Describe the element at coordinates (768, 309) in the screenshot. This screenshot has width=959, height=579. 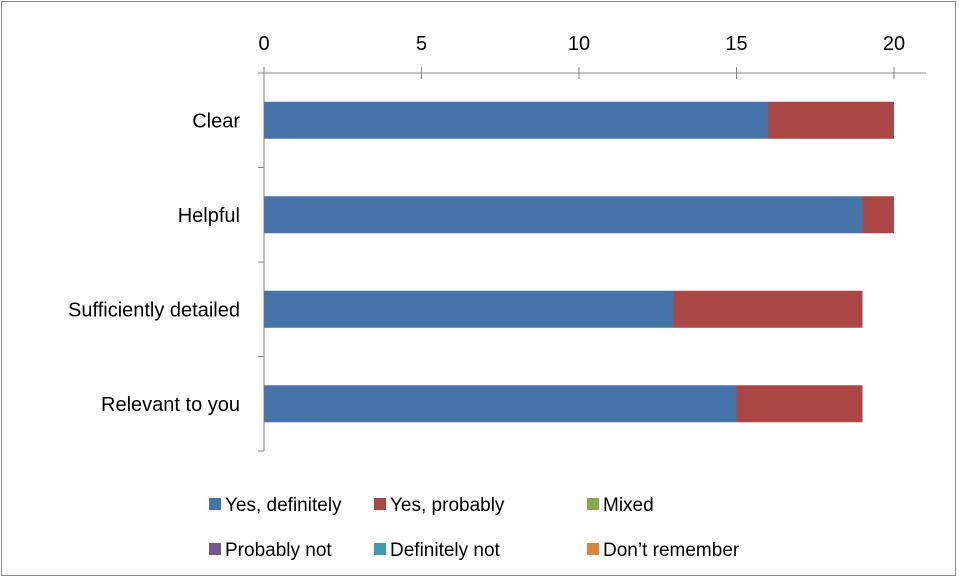
I see `bar-yes-probably-sufficiently-detailed` at that location.